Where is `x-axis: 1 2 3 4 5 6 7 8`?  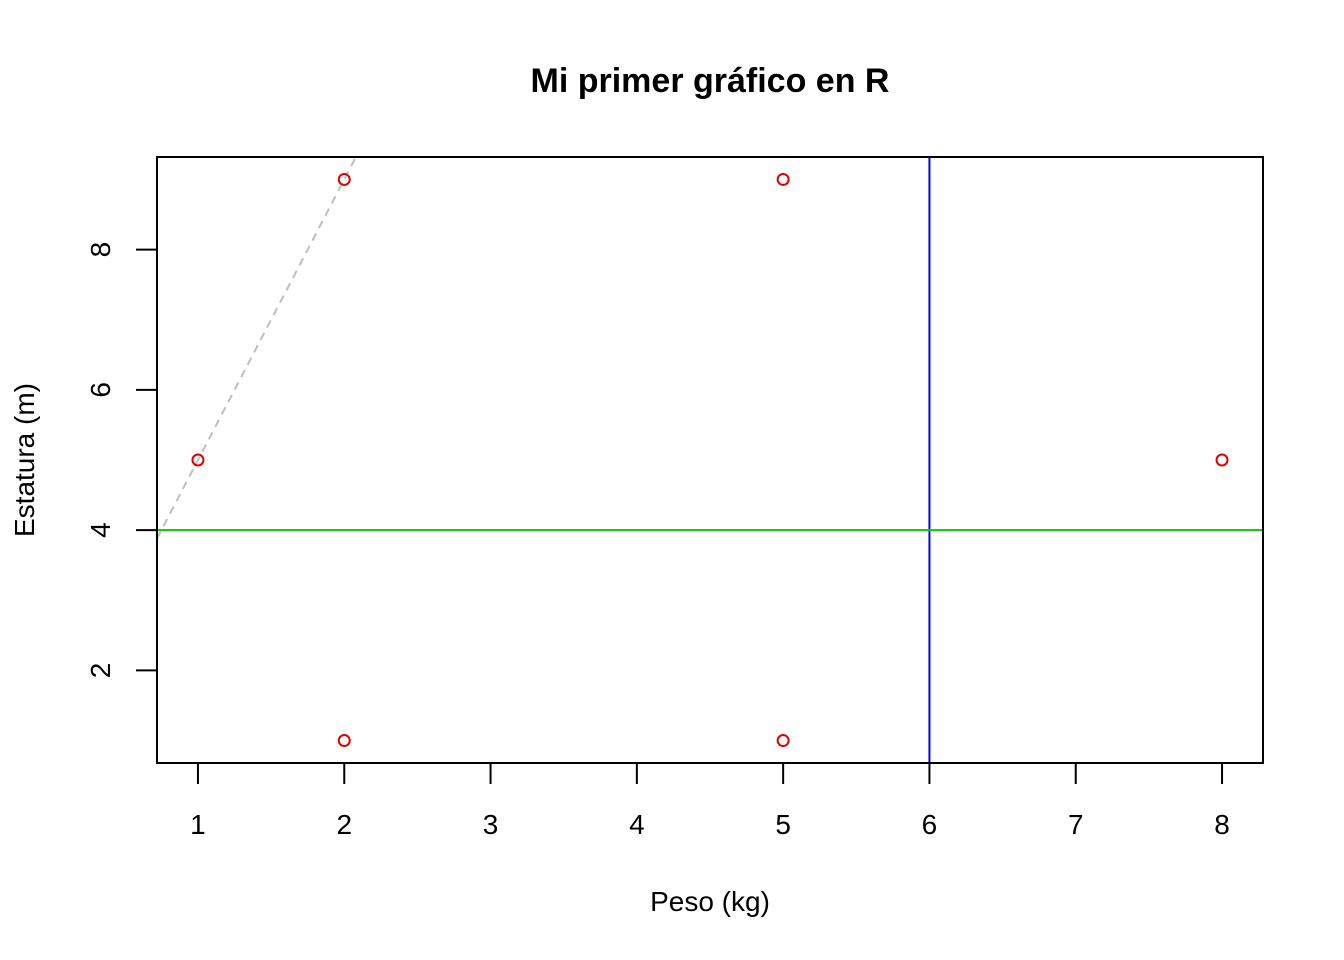
x-axis: 1 2 3 4 5 6 7 8 is located at coordinates (710, 801).